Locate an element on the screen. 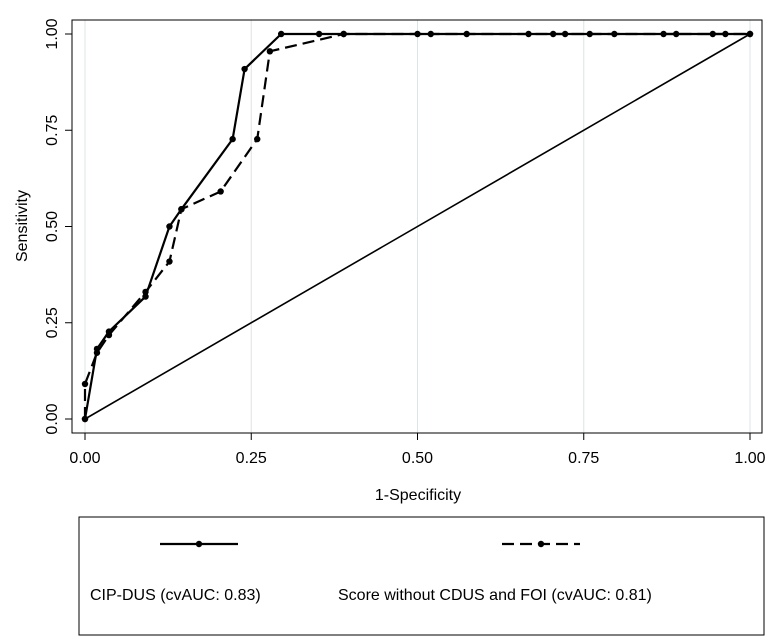 This screenshot has height=639, width=772. y-tick-label-2: 0.50 is located at coordinates (52, 226).